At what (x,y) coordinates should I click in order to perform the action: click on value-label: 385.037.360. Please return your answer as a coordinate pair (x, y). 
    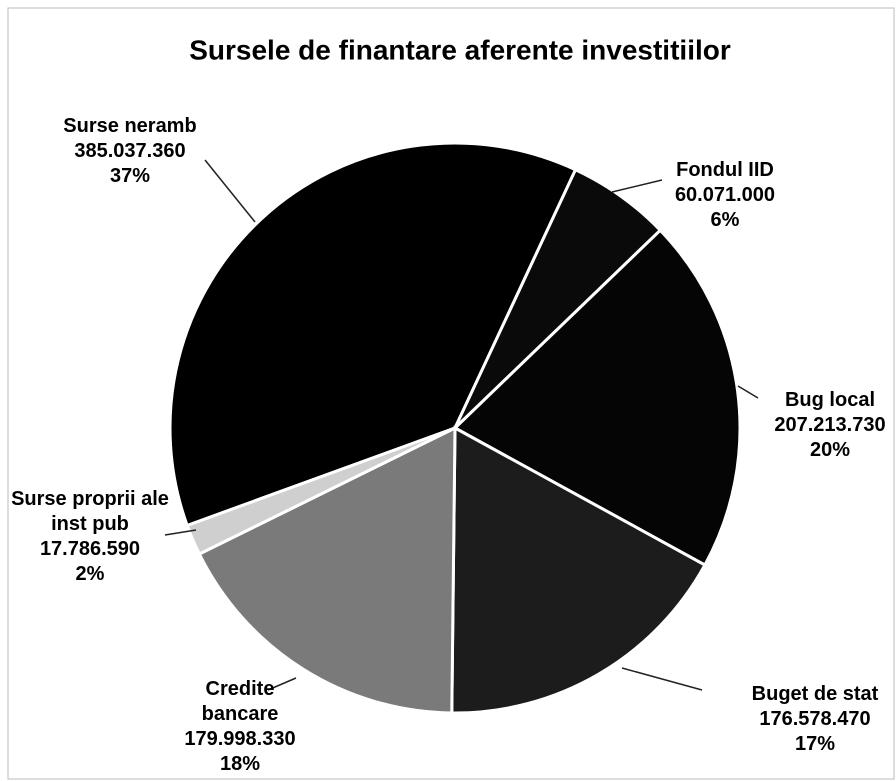
    Looking at the image, I should click on (130, 151).